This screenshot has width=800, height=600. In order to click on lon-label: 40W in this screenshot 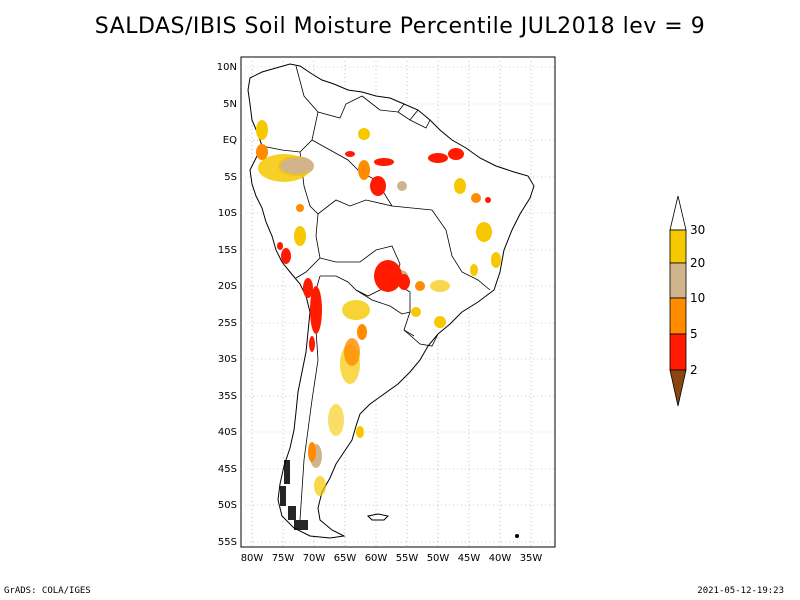, I will do `click(500, 558)`.